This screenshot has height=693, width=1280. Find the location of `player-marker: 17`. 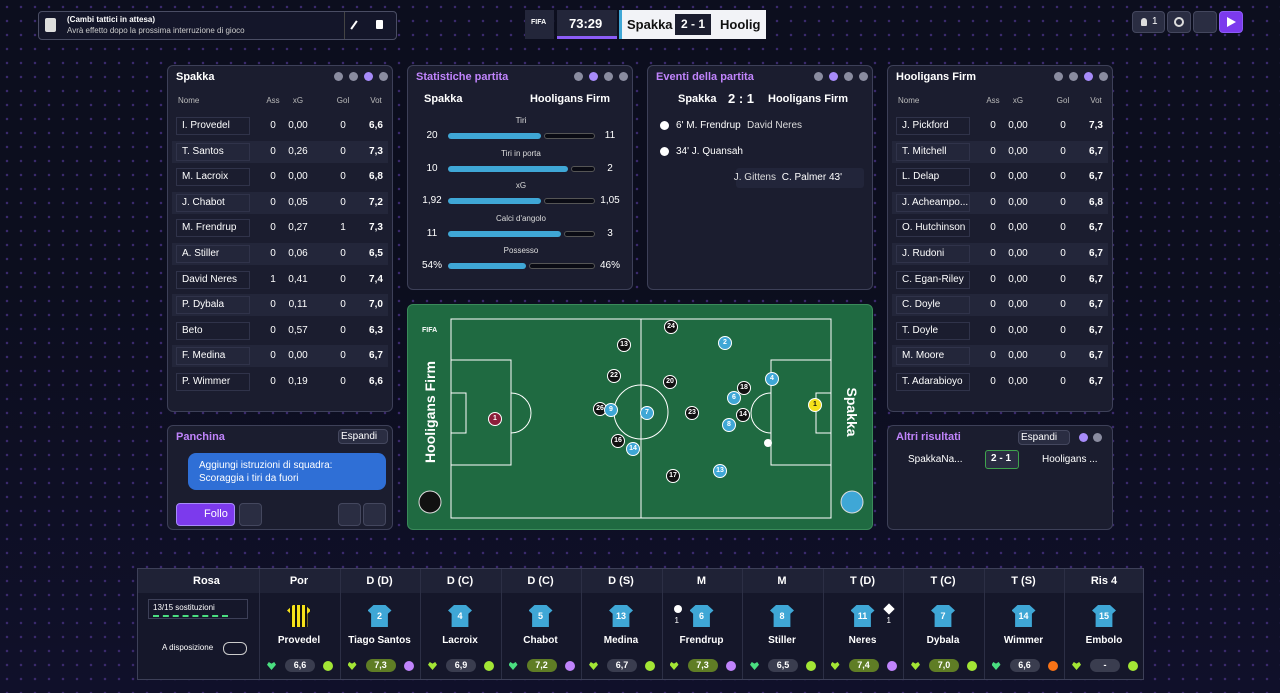

player-marker: 17 is located at coordinates (673, 476).